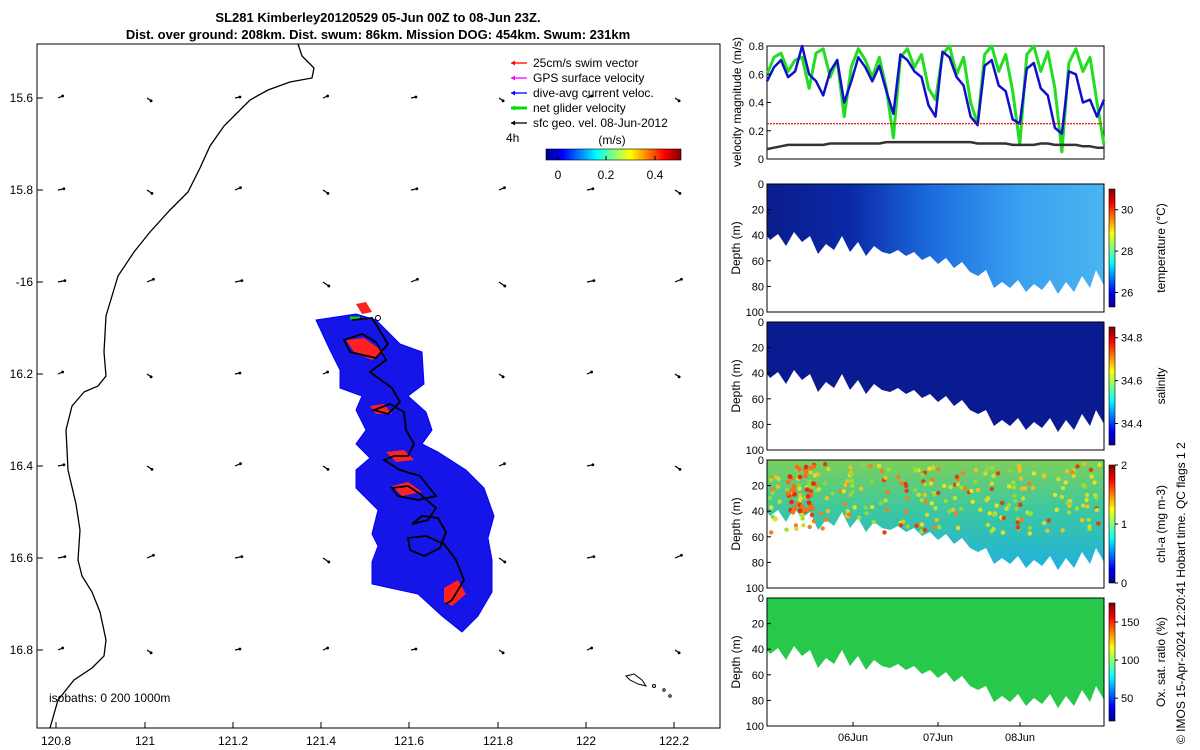 The height and width of the screenshot is (750, 1200). Describe the element at coordinates (585, 63) in the screenshot. I see `legend-label: 25cm/s swim vector` at that location.